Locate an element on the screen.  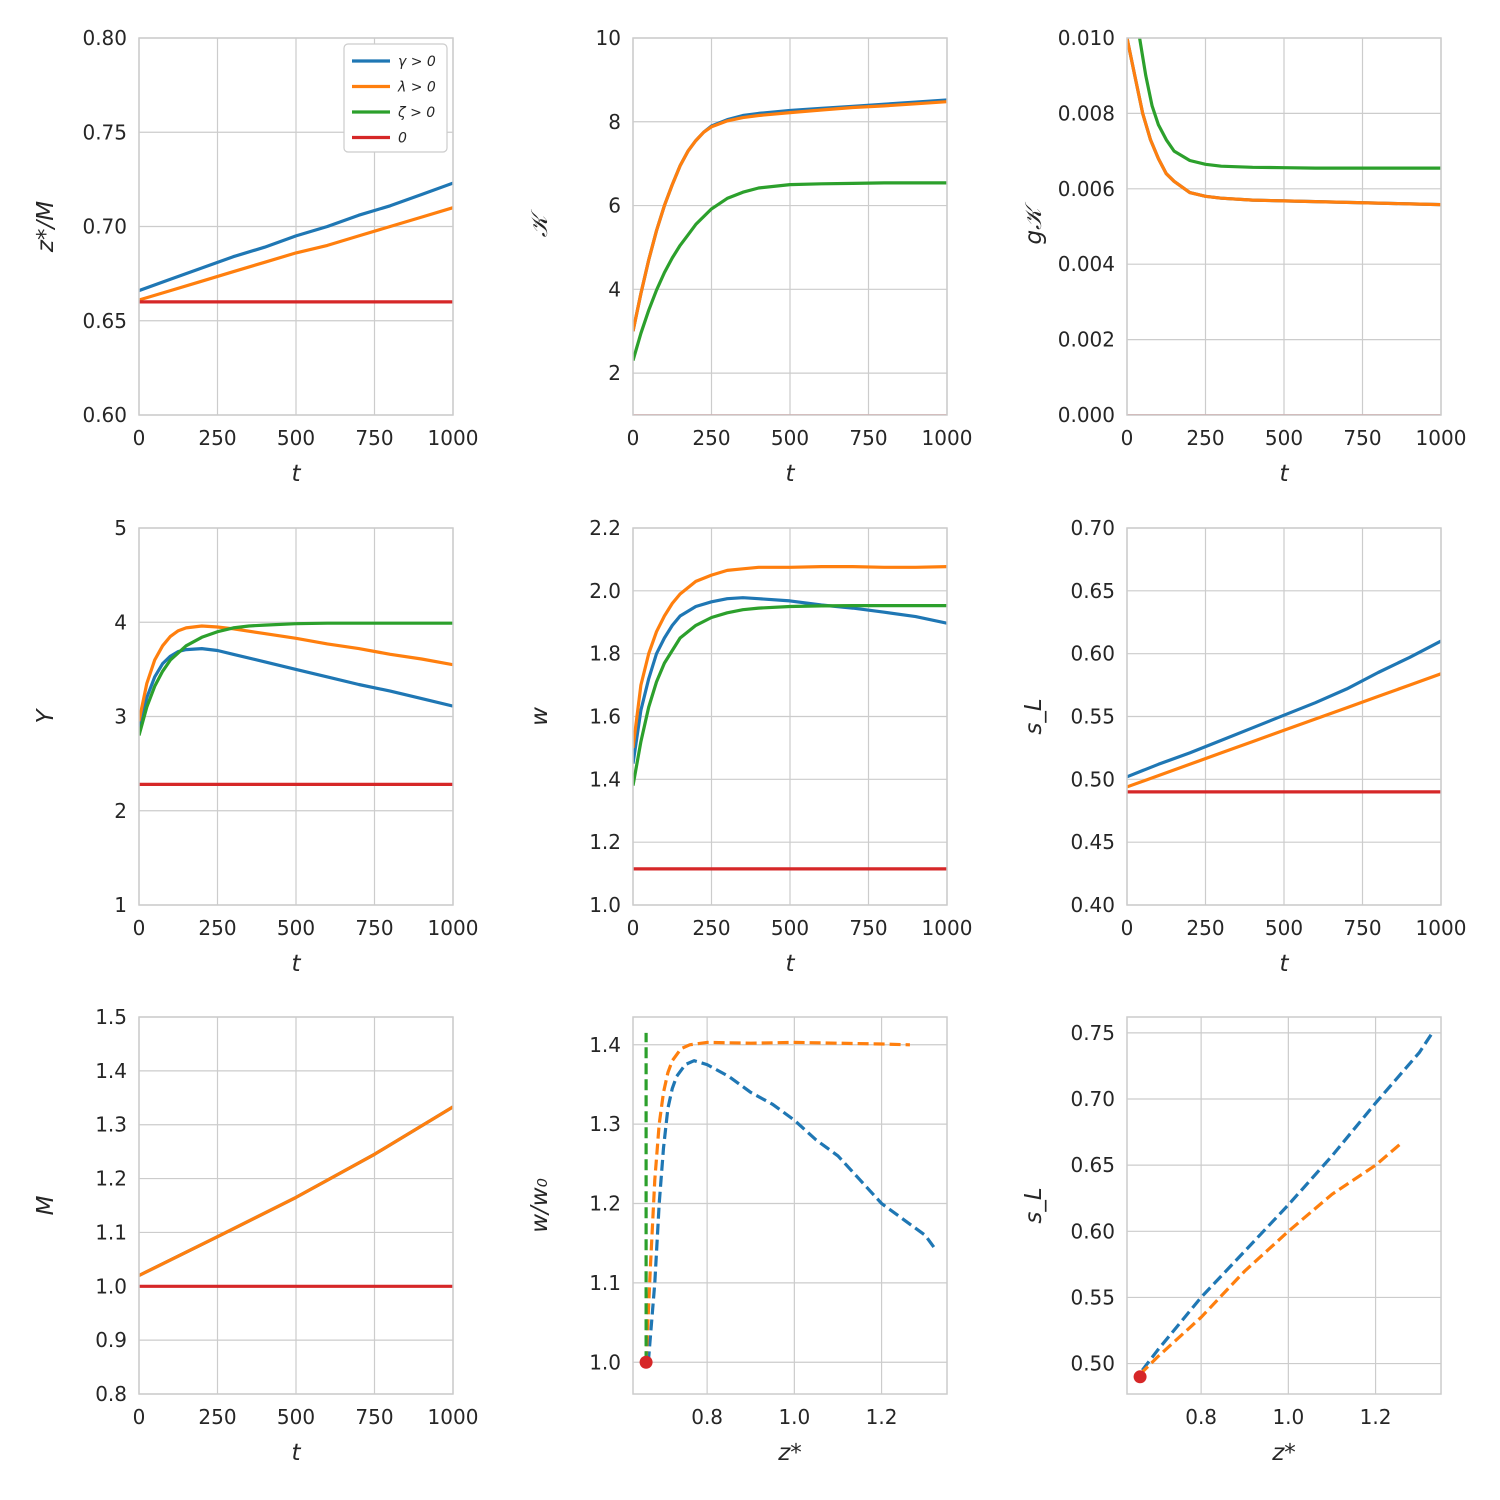
y-tick-label: 1.4 is located at coordinates (111, 1071).